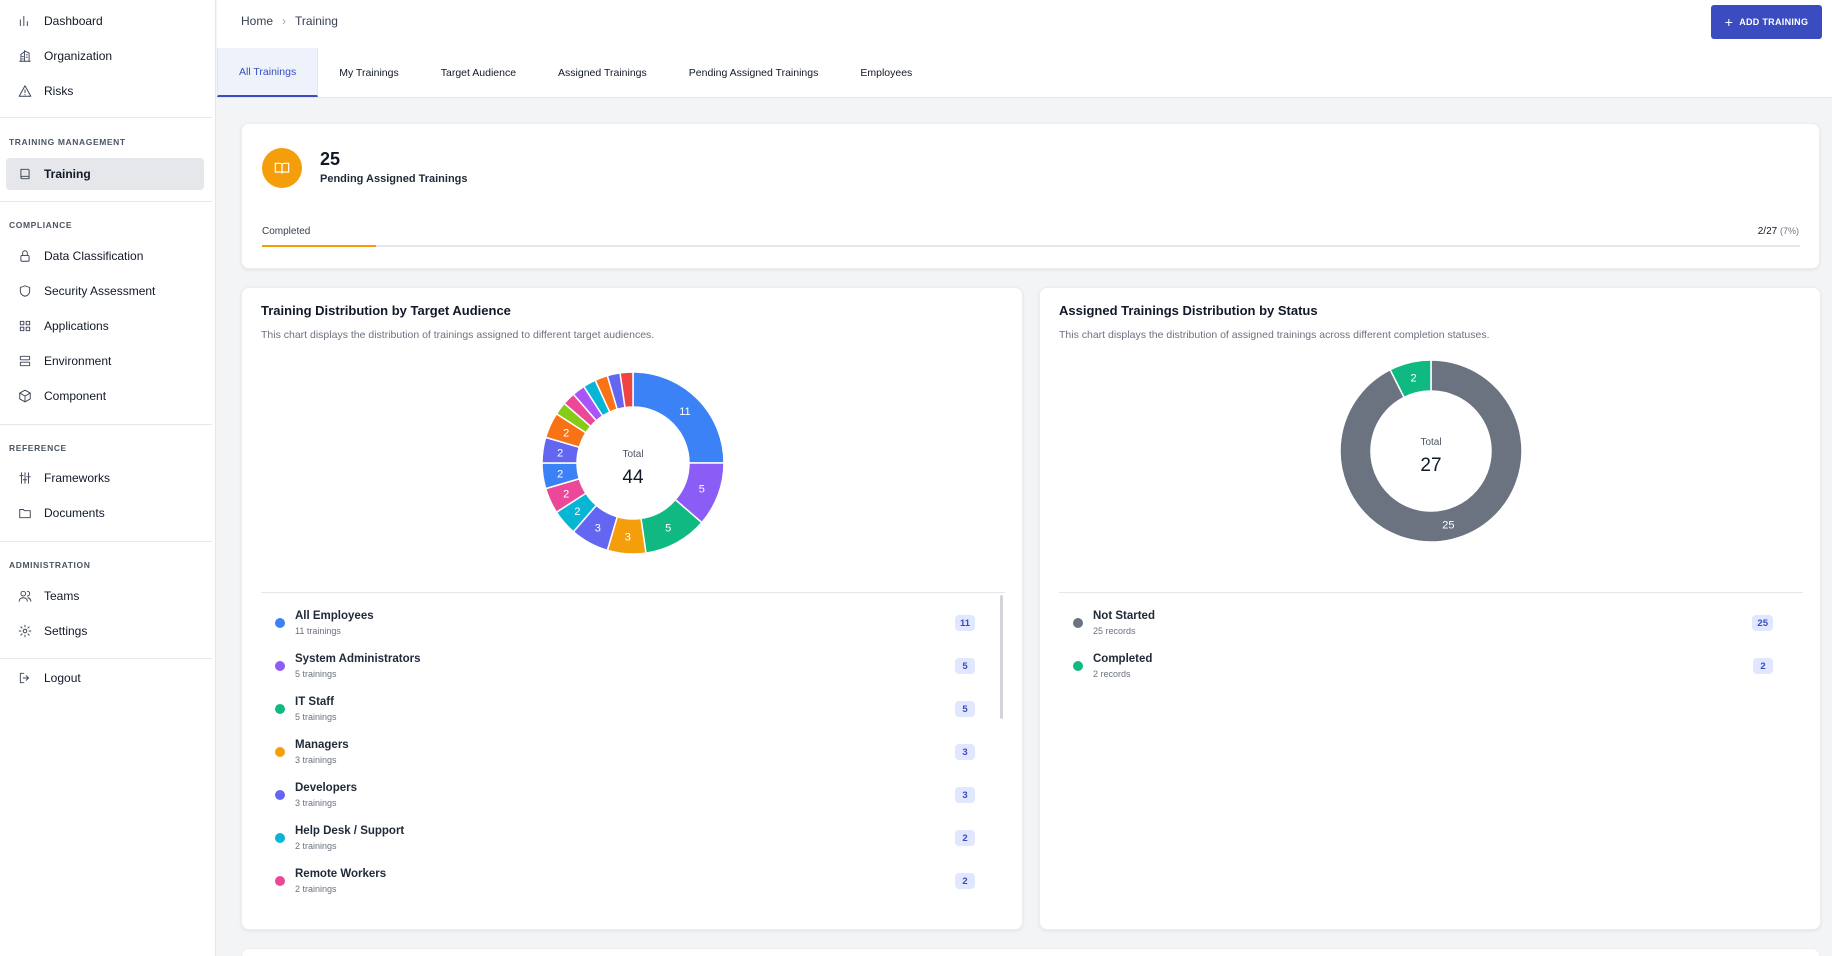 Image resolution: width=1832 pixels, height=956 pixels. I want to click on lock-icon, so click(25, 256).